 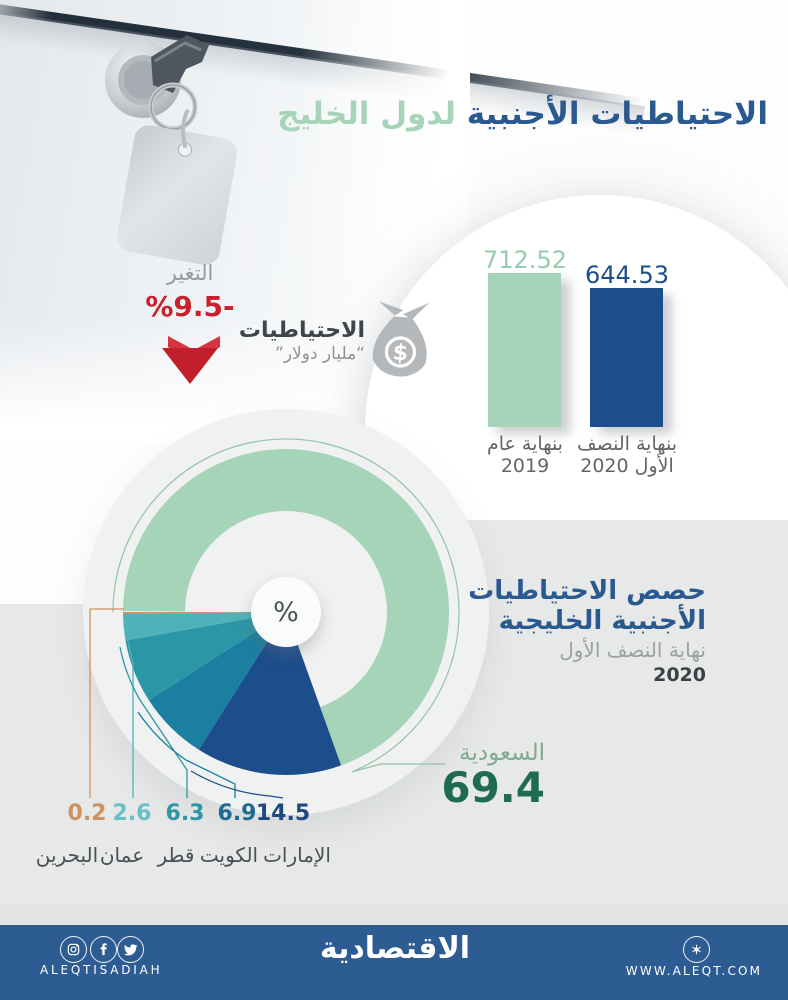 What do you see at coordinates (297, 855) in the screenshot?
I see `pie-country-label: الإمارات` at bounding box center [297, 855].